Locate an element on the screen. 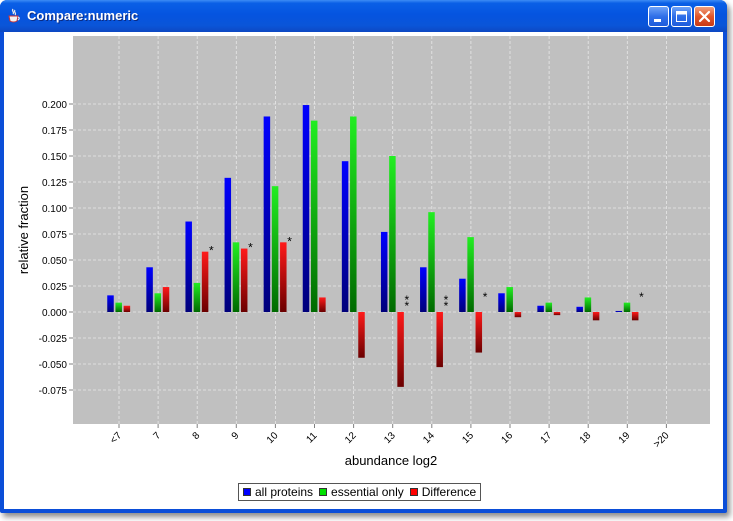 The image size is (733, 521). y-axis-label: relative fraction is located at coordinates (23, 230).